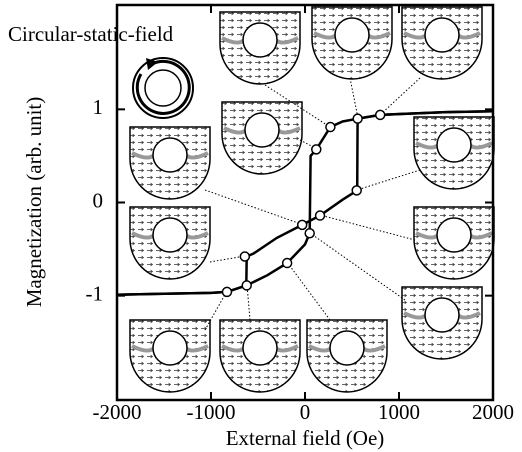 The width and height of the screenshot is (522, 452). Describe the element at coordinates (305, 412) in the screenshot. I see `x-tick-label: 0` at that location.